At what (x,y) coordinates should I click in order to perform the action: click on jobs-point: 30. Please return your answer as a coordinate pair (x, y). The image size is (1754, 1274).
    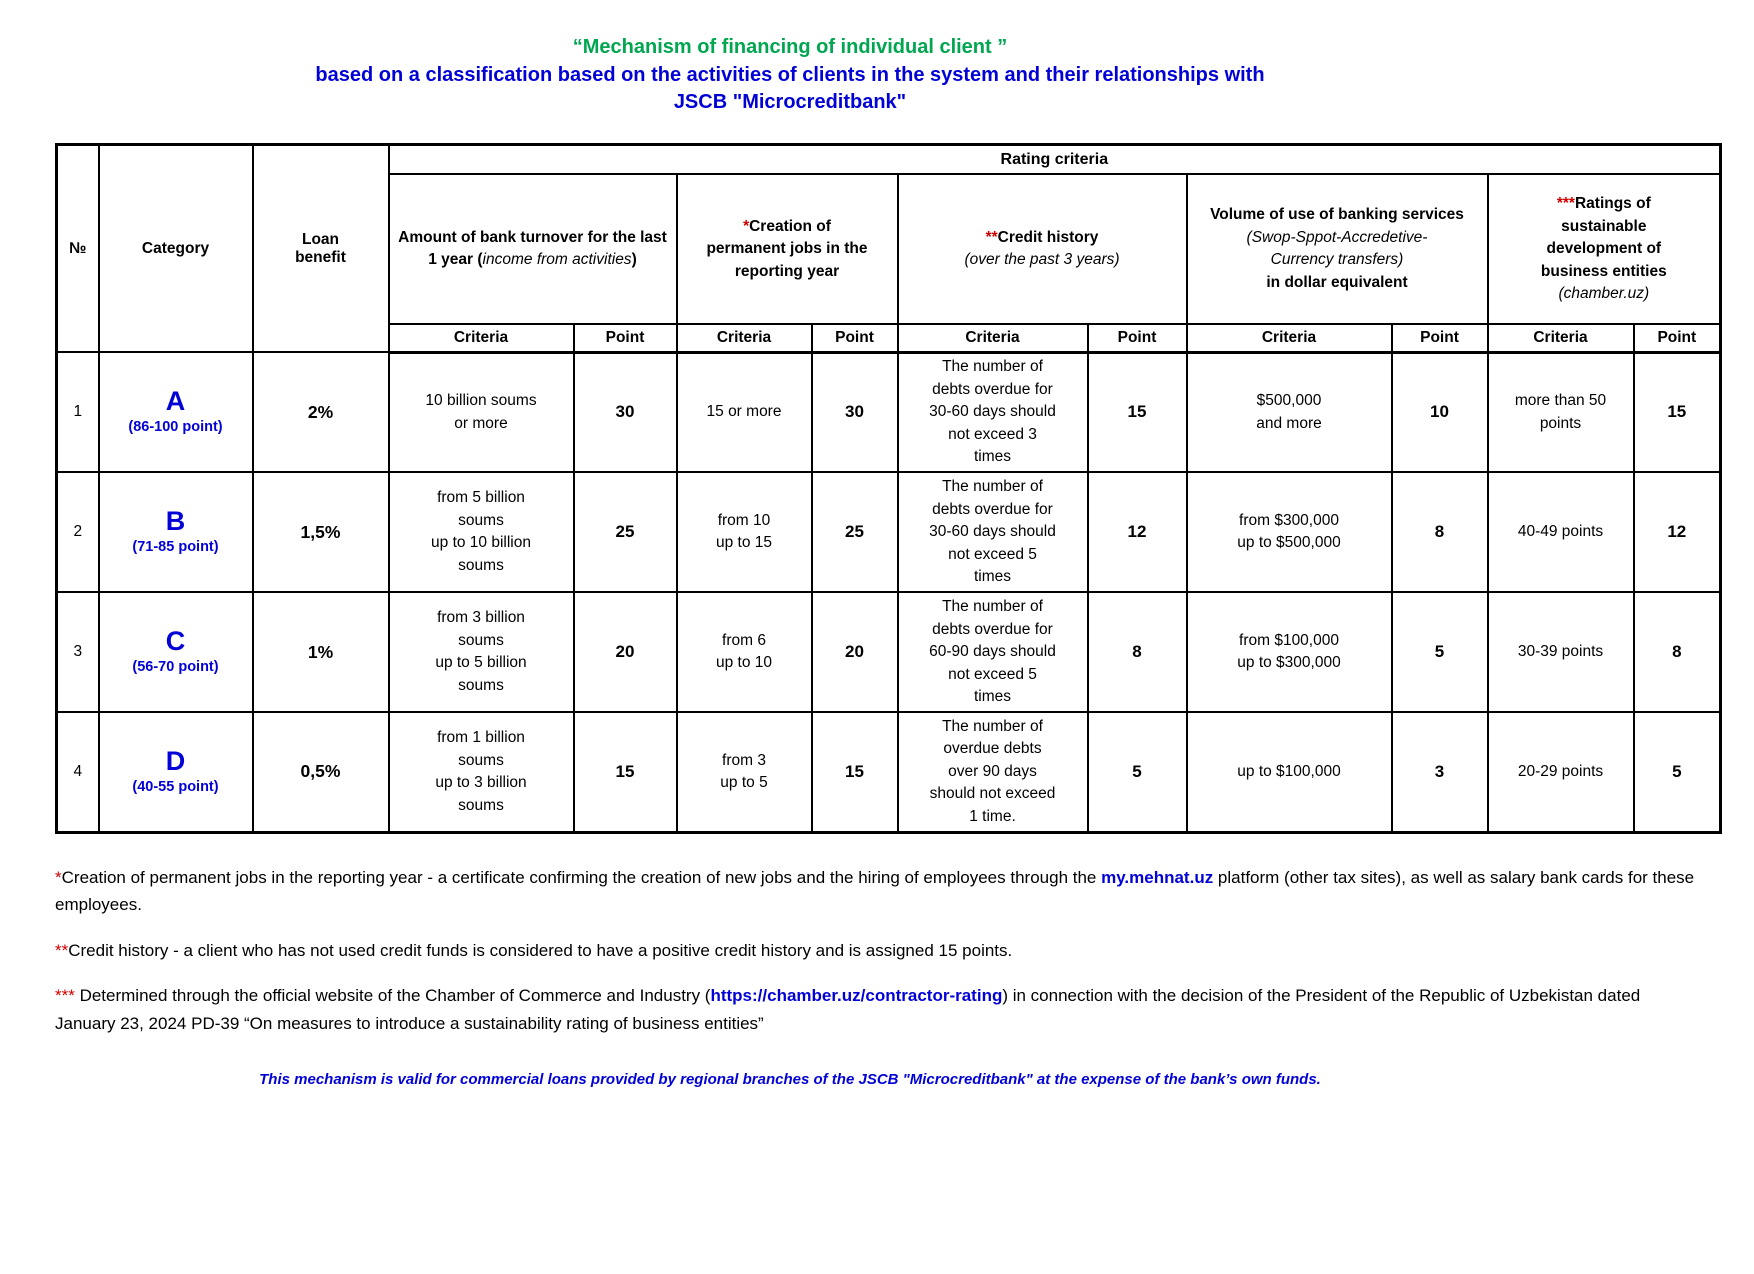
    Looking at the image, I should click on (854, 412).